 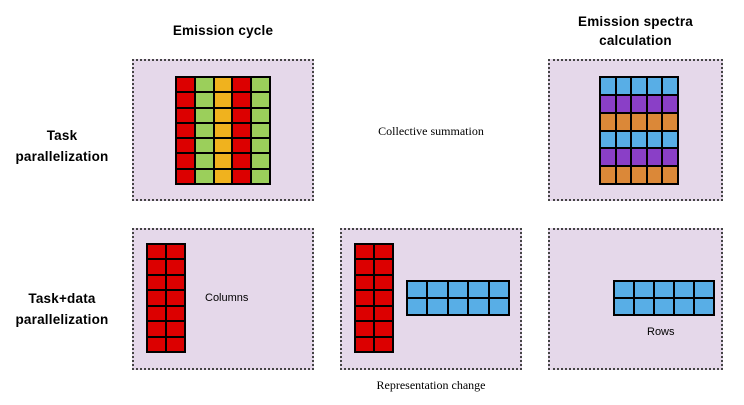 I want to click on grid-summation-columns, so click(x=374, y=298).